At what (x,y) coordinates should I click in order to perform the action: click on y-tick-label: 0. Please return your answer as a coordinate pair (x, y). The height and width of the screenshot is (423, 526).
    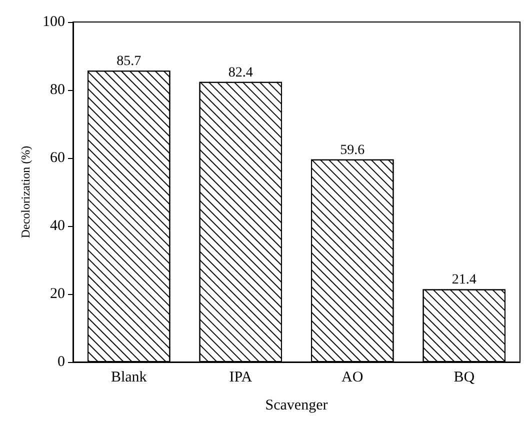
    Looking at the image, I should click on (61, 362).